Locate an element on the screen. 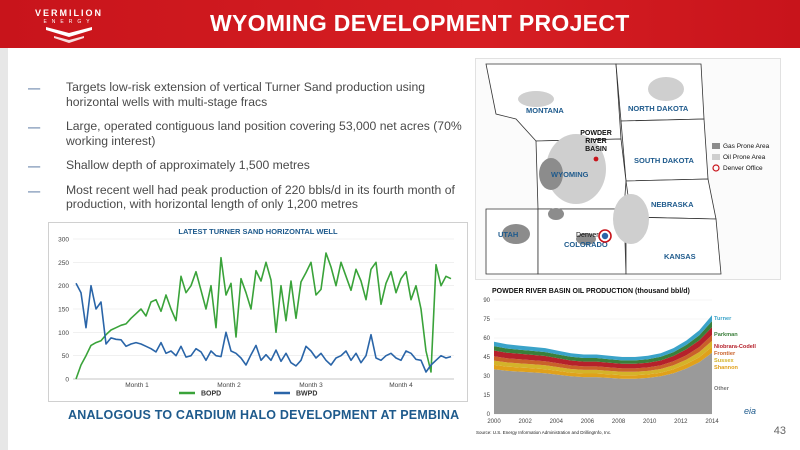 The height and width of the screenshot is (450, 800). well-ytick-label: 200 is located at coordinates (63, 286).